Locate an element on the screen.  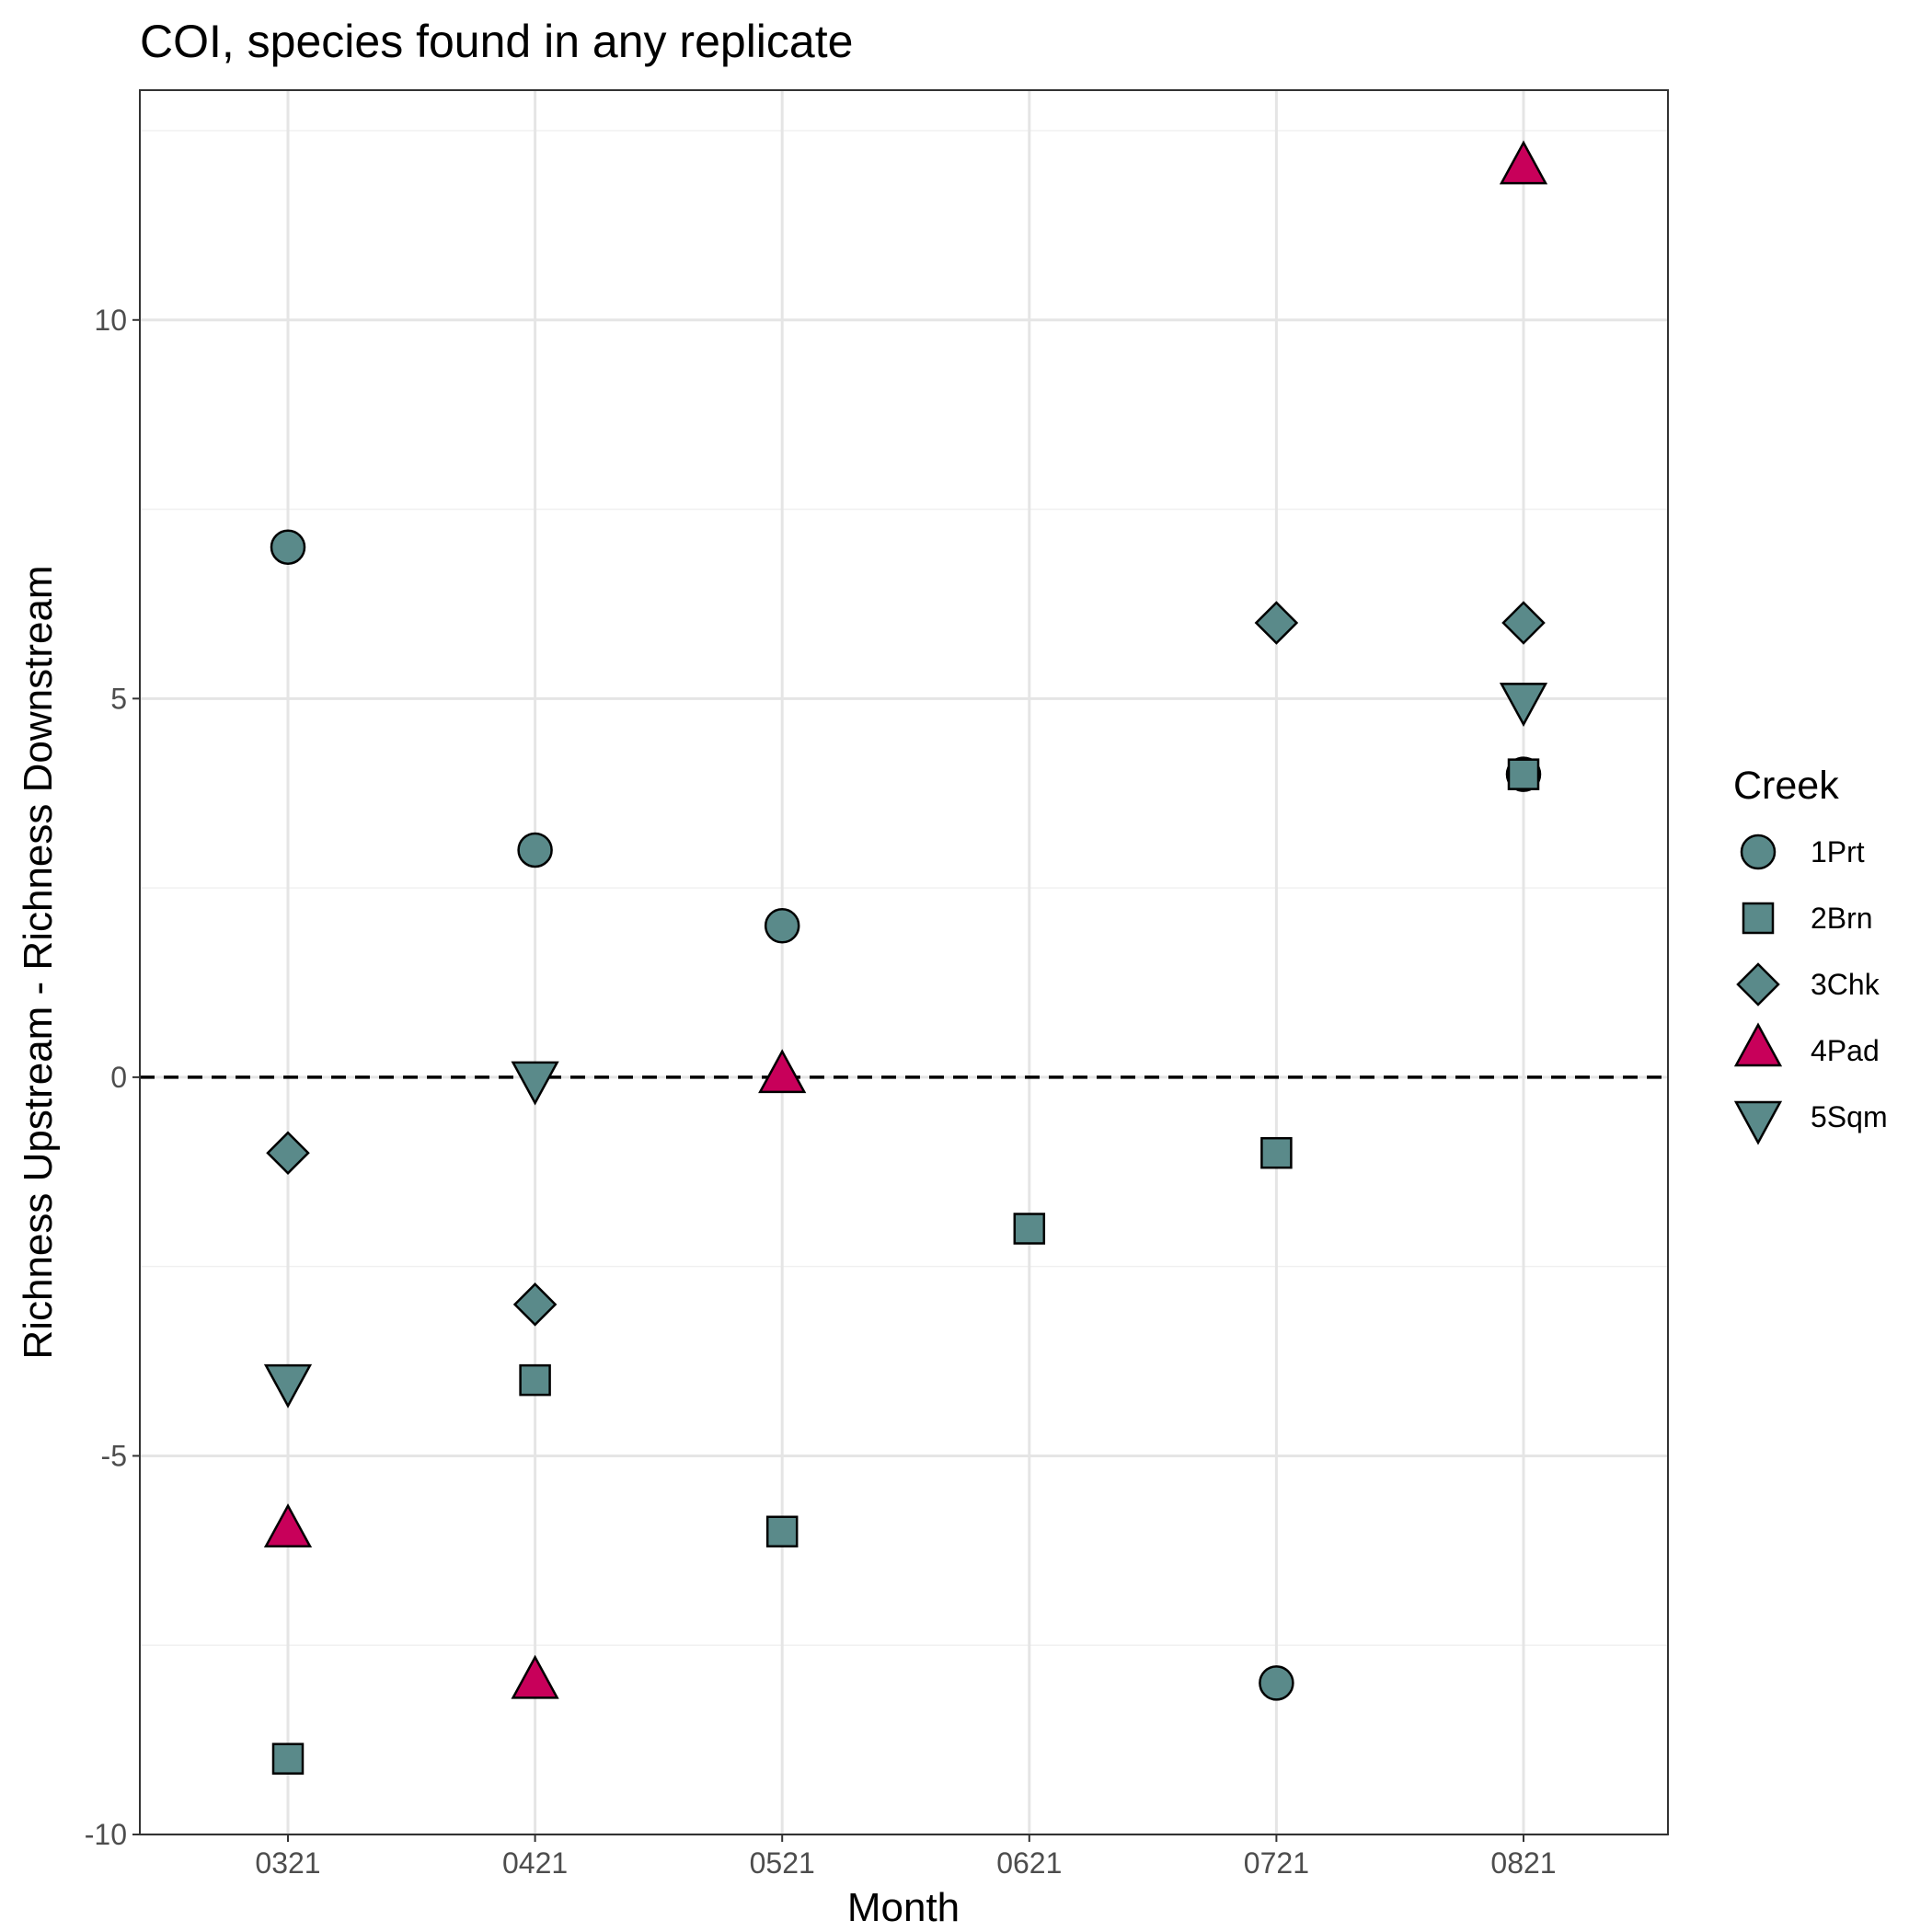
chart-title: COI, species found in any replicate is located at coordinates (496, 41).